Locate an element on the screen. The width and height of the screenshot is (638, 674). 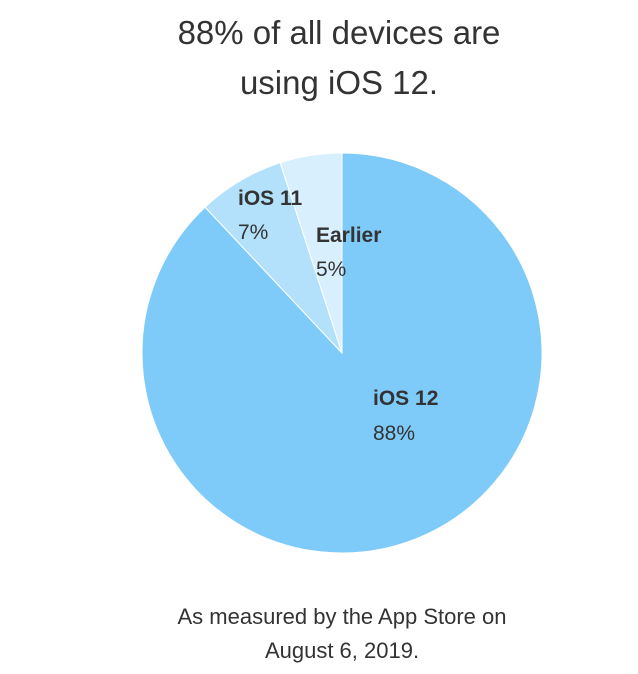
slice-label-earlier-value: 5% is located at coordinates (331, 269).